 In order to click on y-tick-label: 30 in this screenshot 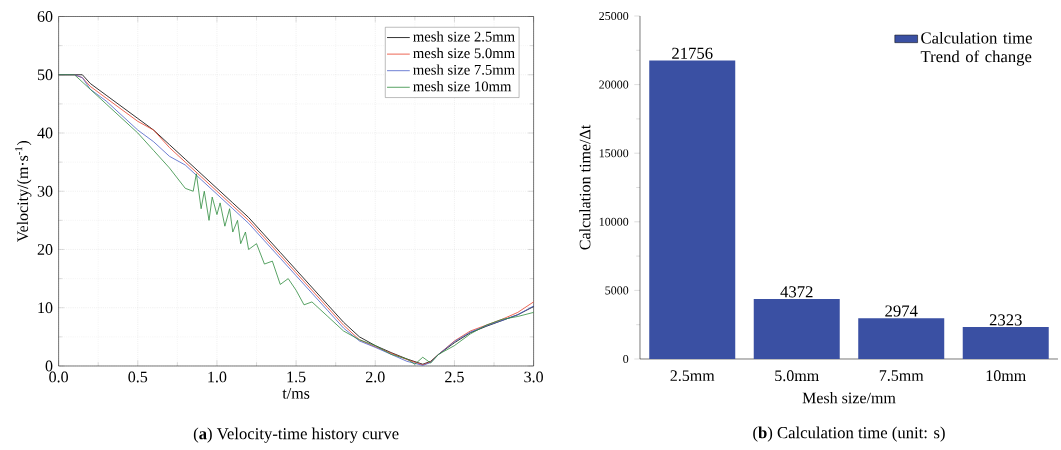, I will do `click(45, 191)`.